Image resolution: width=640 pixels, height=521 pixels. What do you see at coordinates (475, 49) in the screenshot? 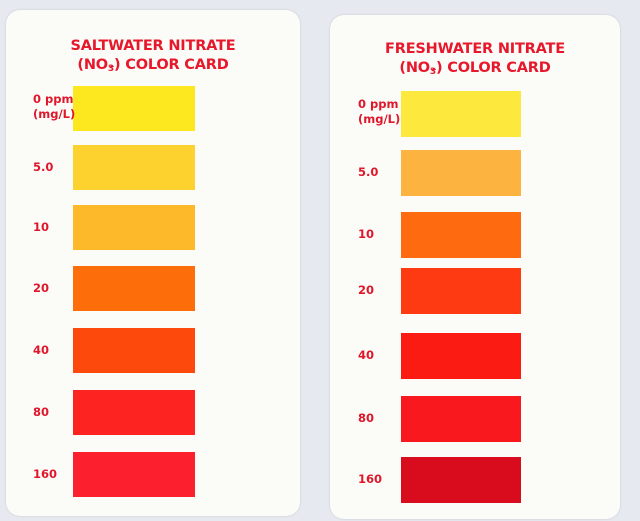
I see `title-line-1: FRESHWATER NITRATE` at bounding box center [475, 49].